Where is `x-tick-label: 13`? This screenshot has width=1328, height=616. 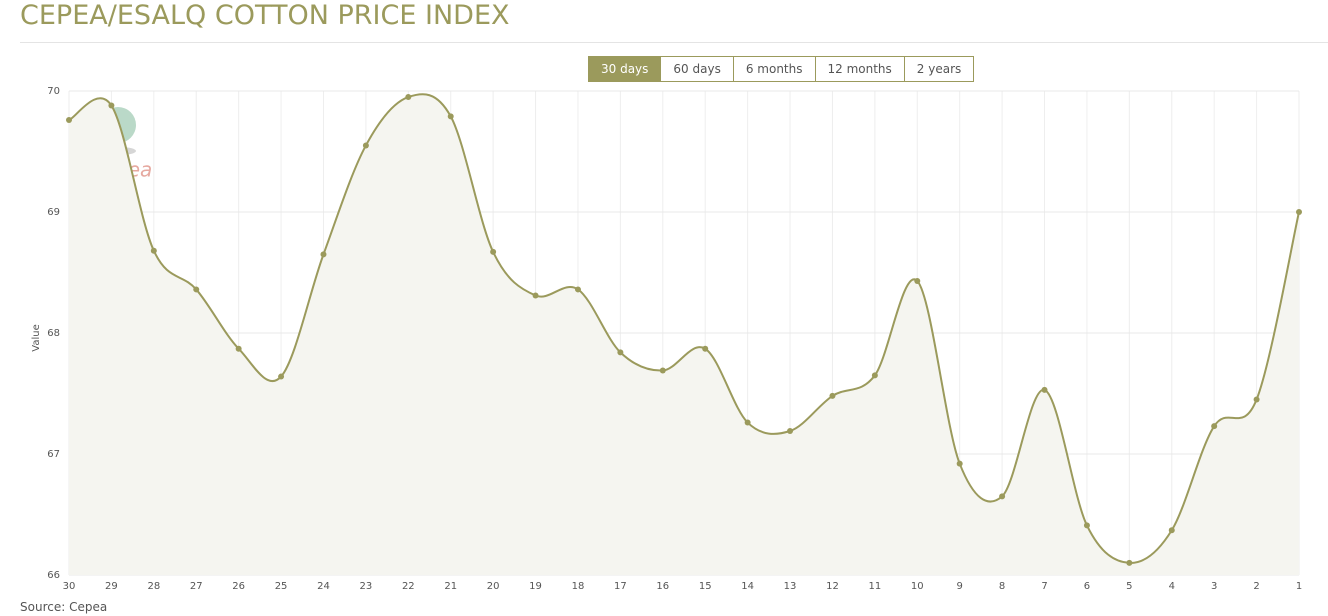
x-tick-label: 13 is located at coordinates (790, 586).